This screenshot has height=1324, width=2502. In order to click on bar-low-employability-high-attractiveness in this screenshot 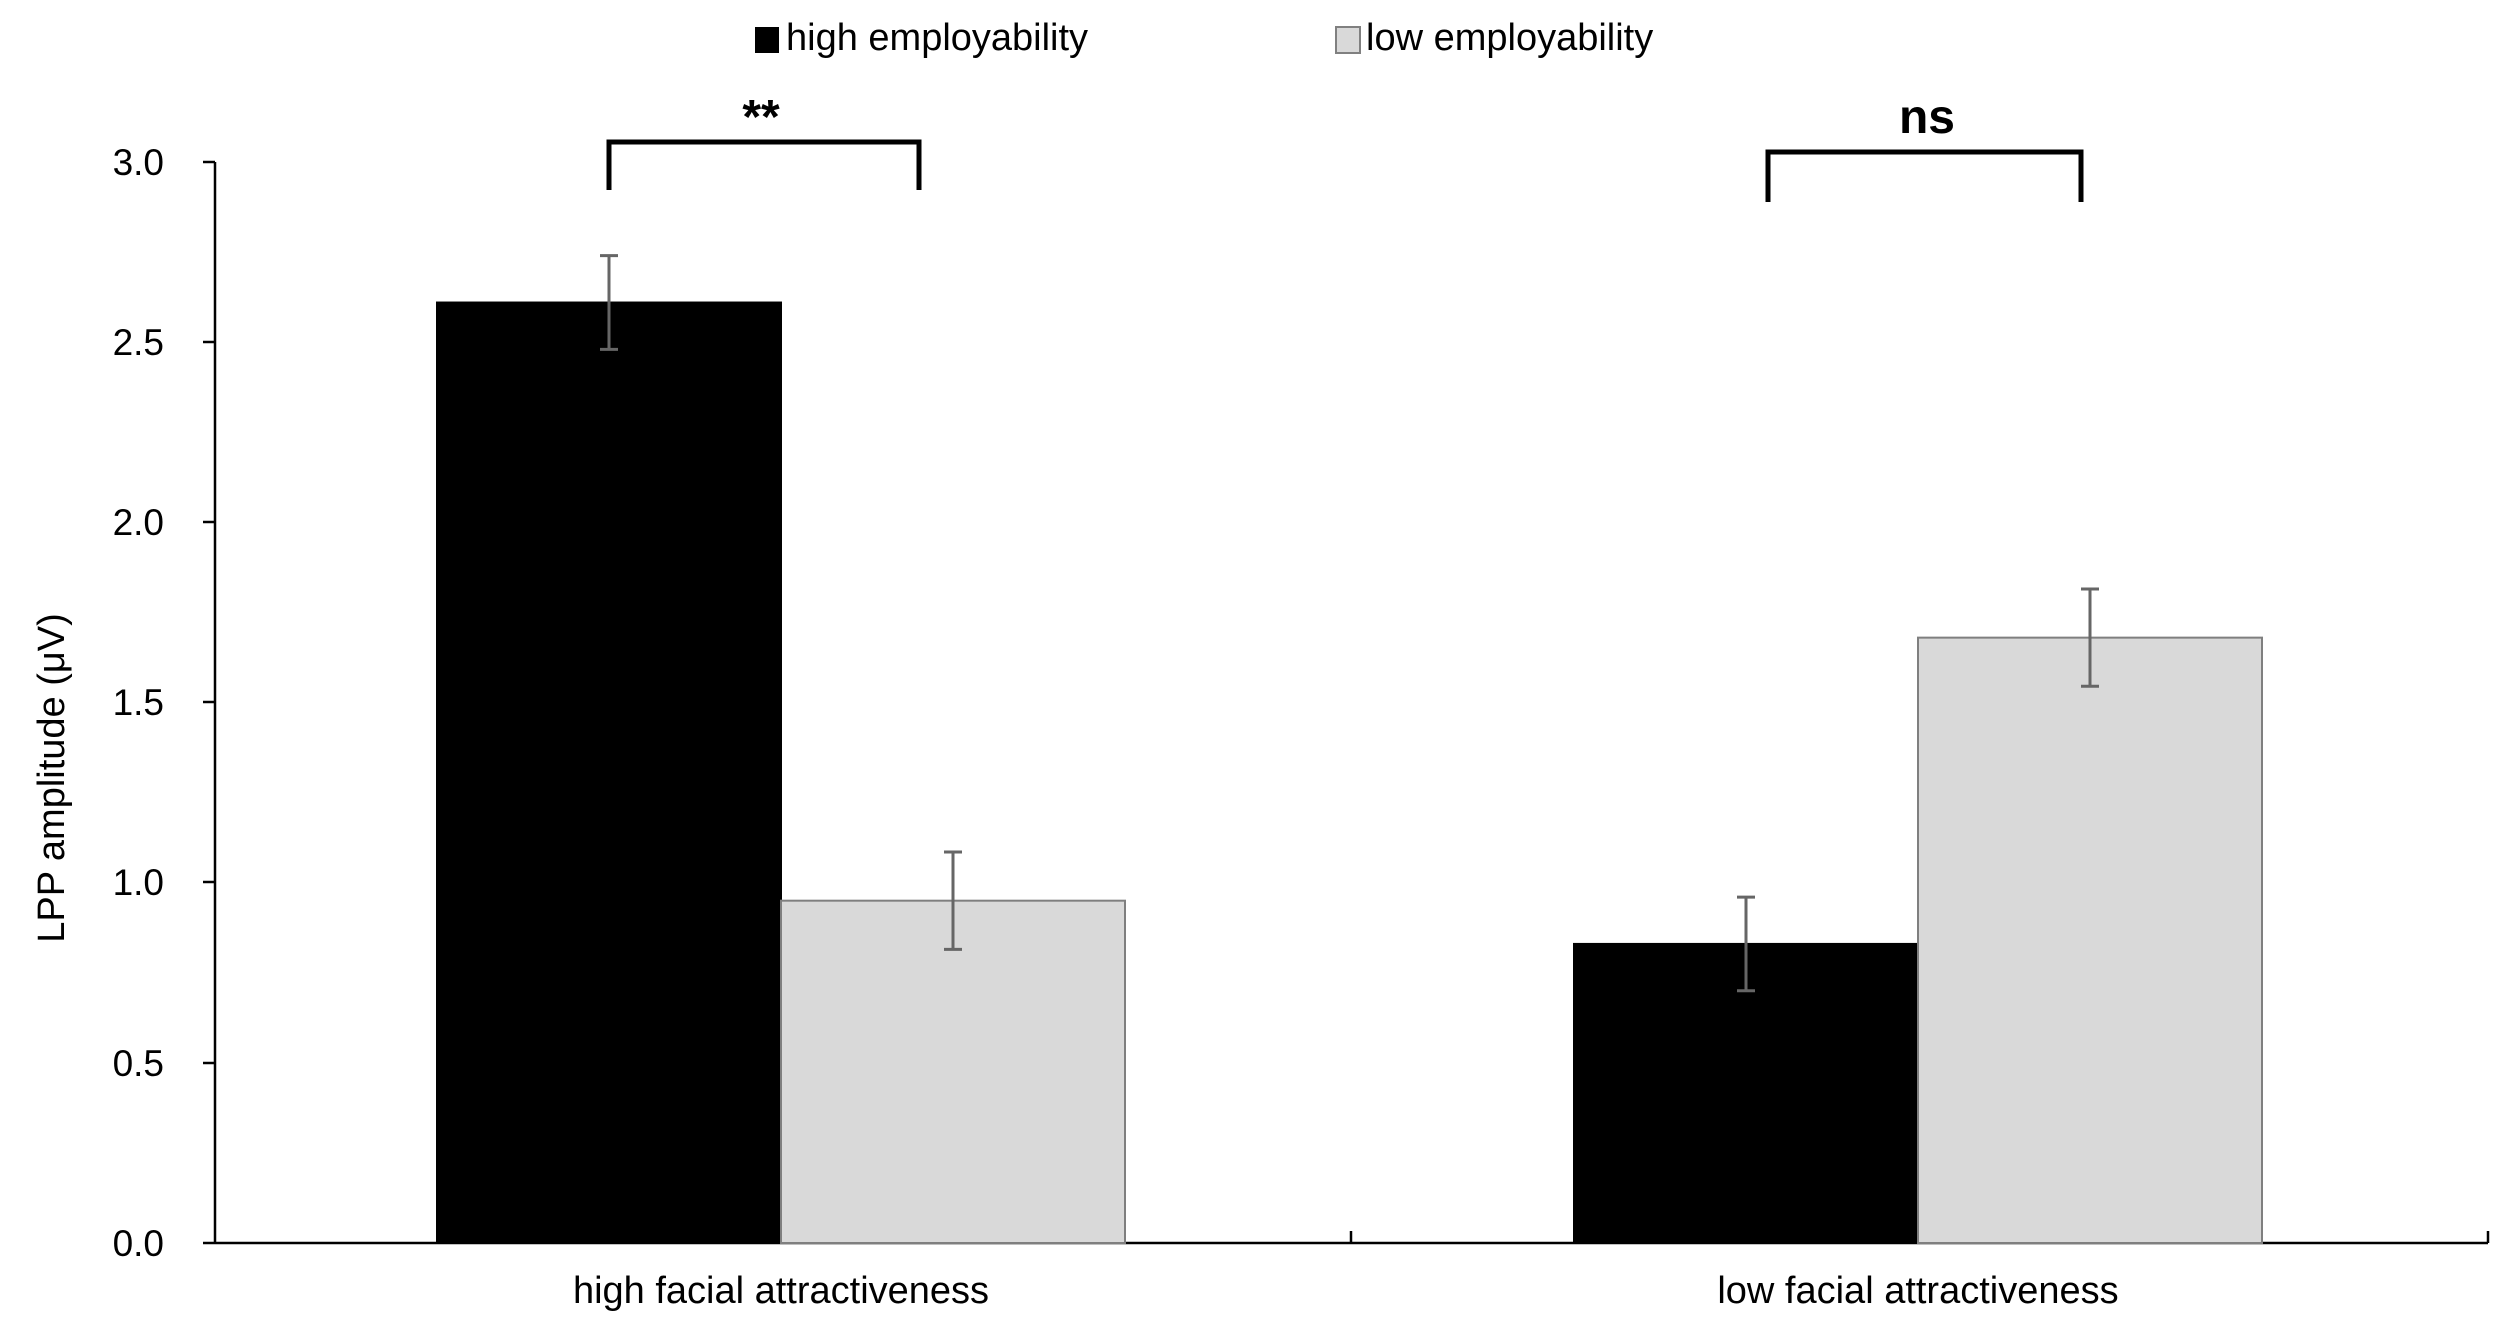, I will do `click(953, 1072)`.